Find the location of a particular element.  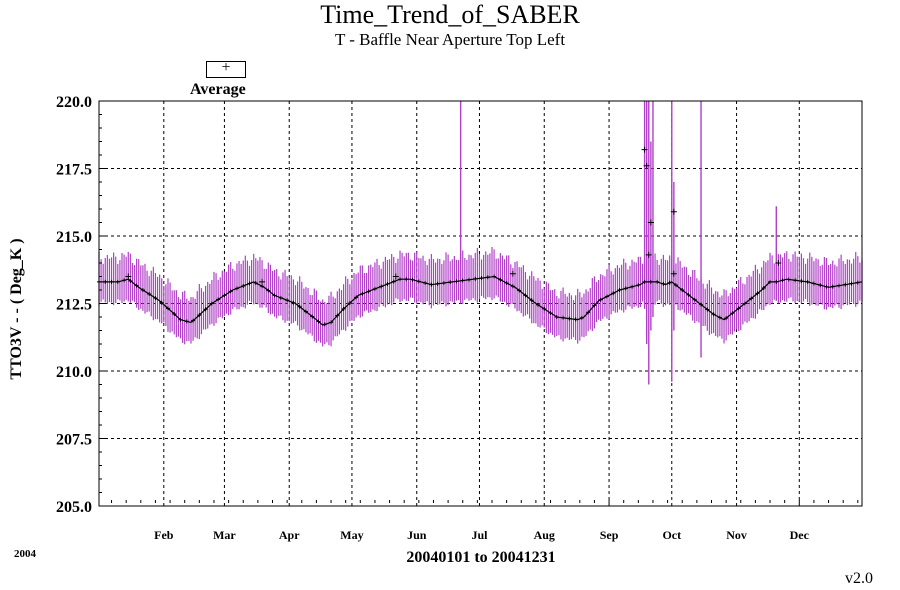

x-tick-label: Jul is located at coordinates (479, 535).